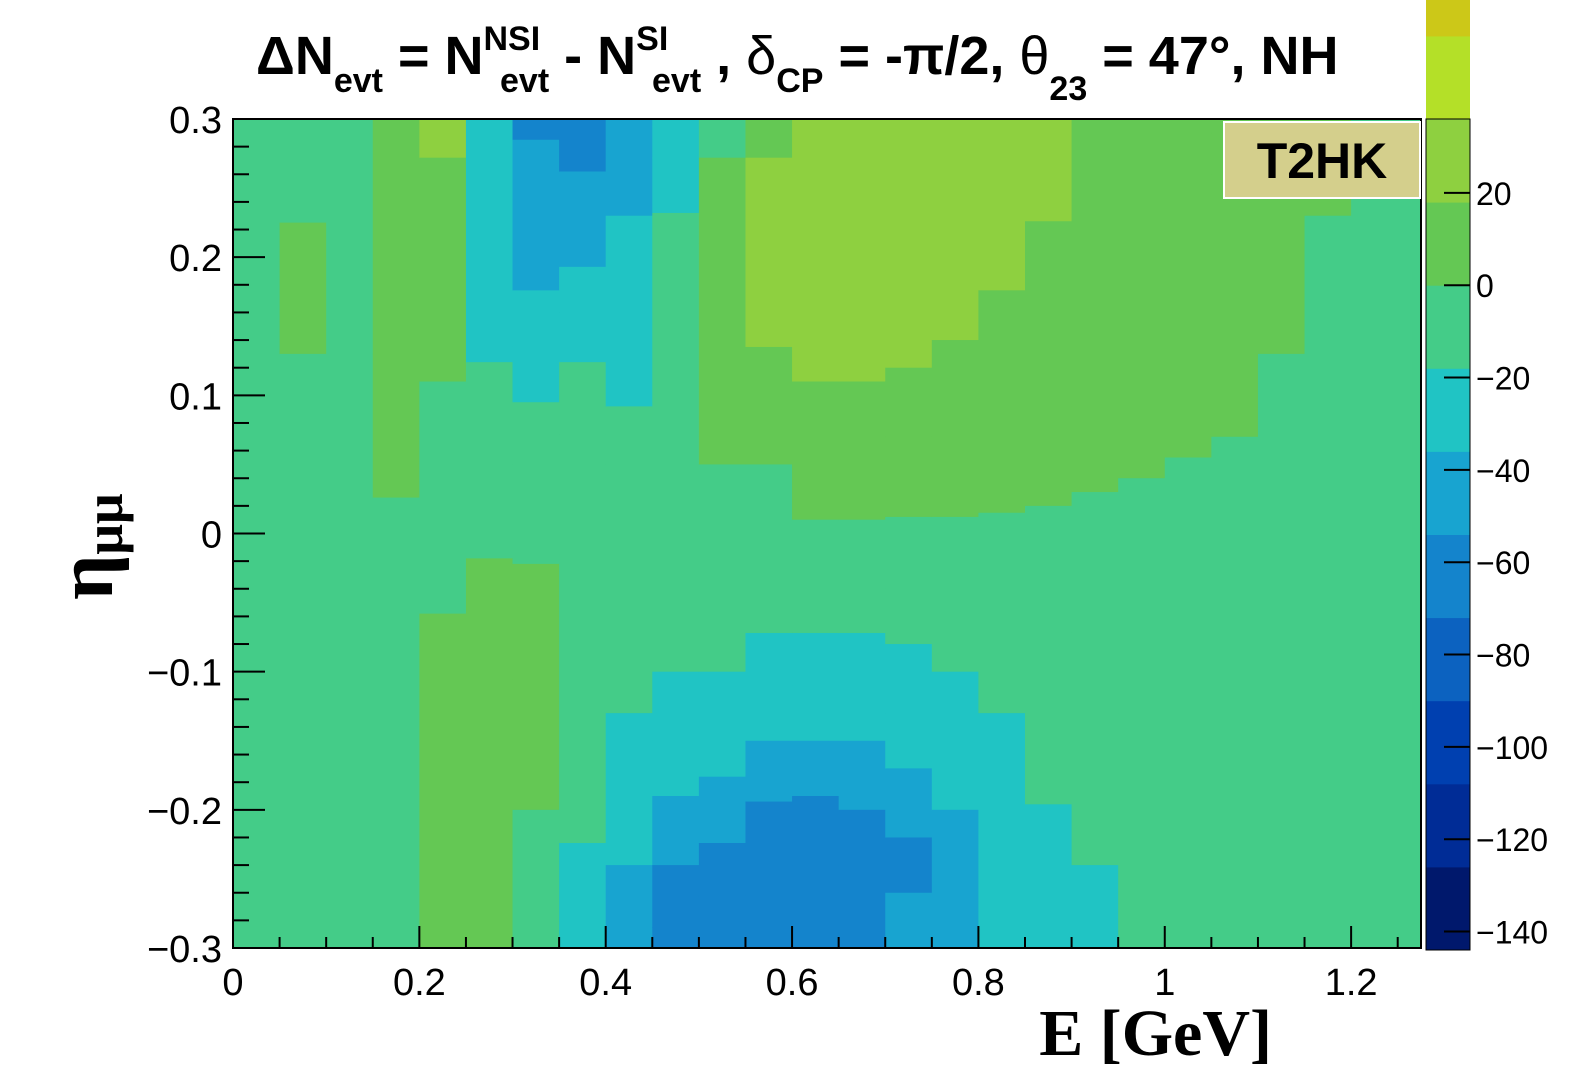  What do you see at coordinates (184, 950) in the screenshot?
I see `y-tick-label: −0.3` at bounding box center [184, 950].